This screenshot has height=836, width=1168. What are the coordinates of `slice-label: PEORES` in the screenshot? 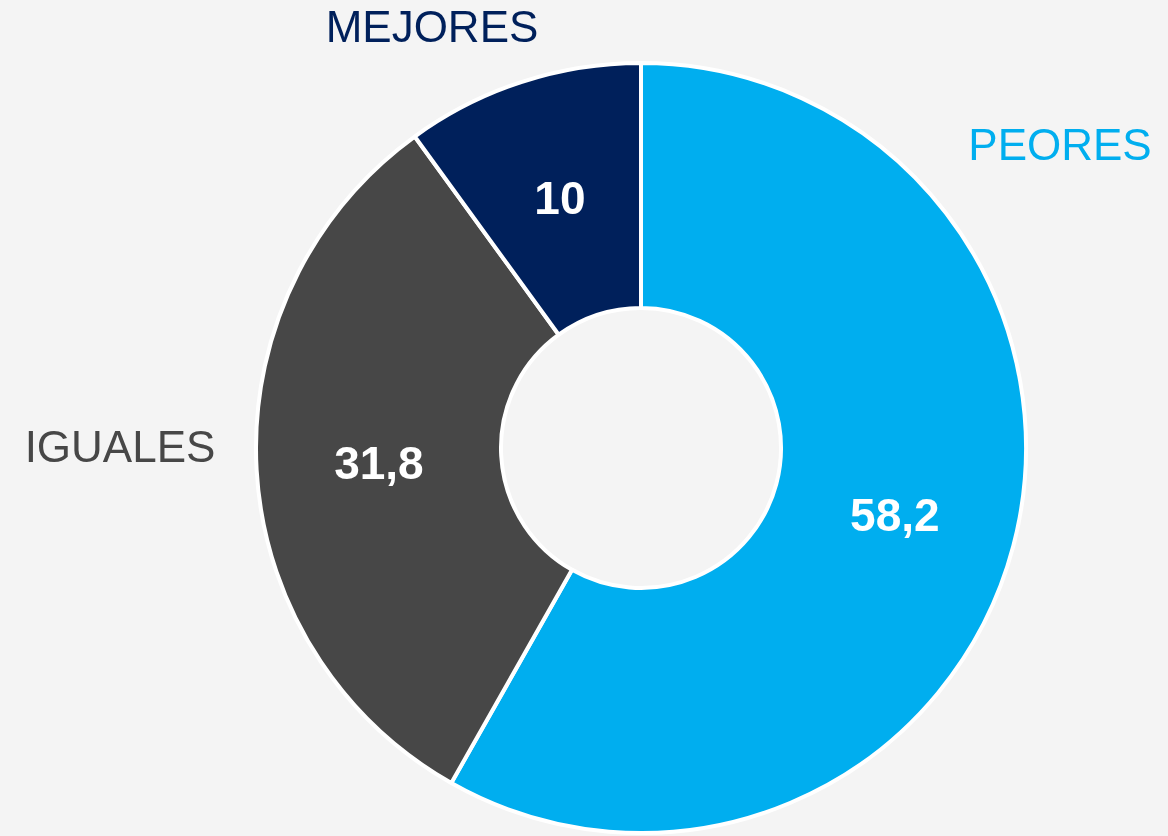 It's located at (1060, 144).